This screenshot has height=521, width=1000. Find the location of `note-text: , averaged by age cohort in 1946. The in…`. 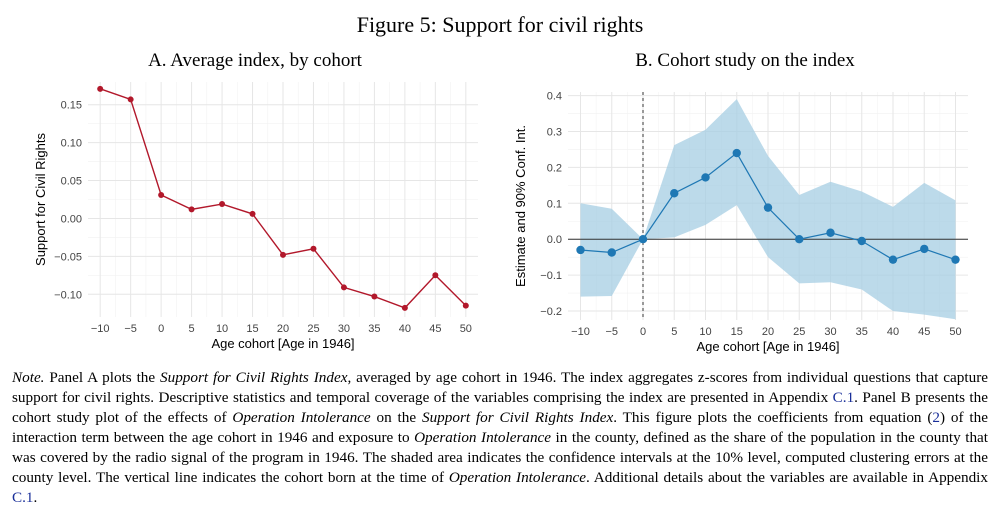

note-text: , averaged by age cohort in 1946. The in… is located at coordinates (500, 387).